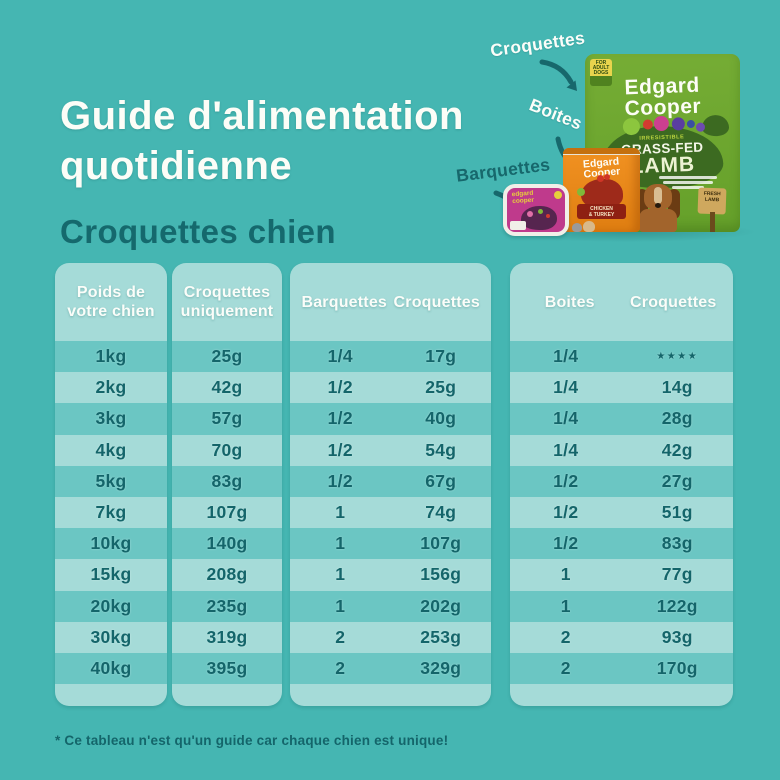  I want to click on table-cell: ★★★★, so click(677, 357).